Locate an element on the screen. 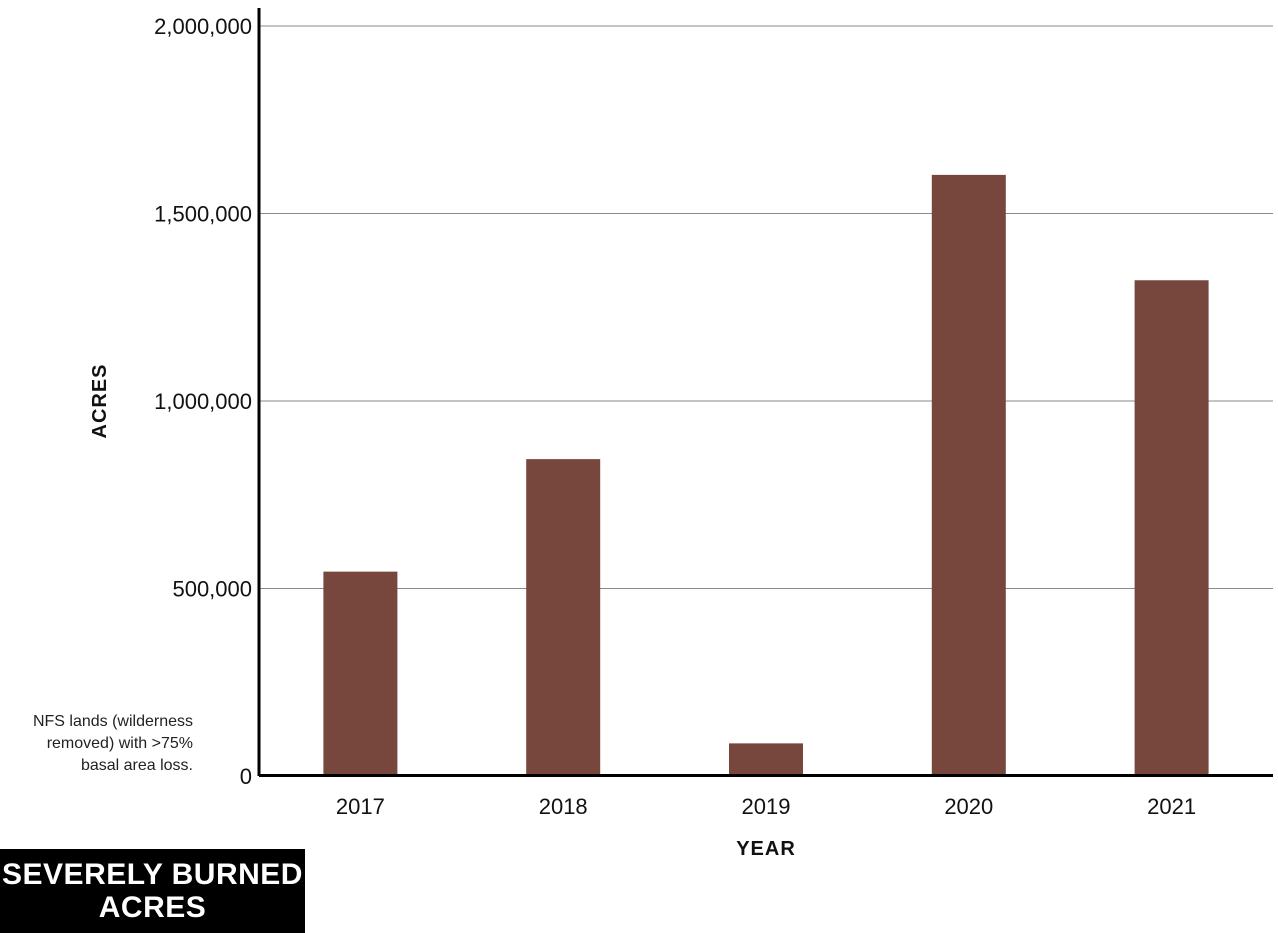 The width and height of the screenshot is (1278, 933). y-tick-label: 500,000 is located at coordinates (212, 589).